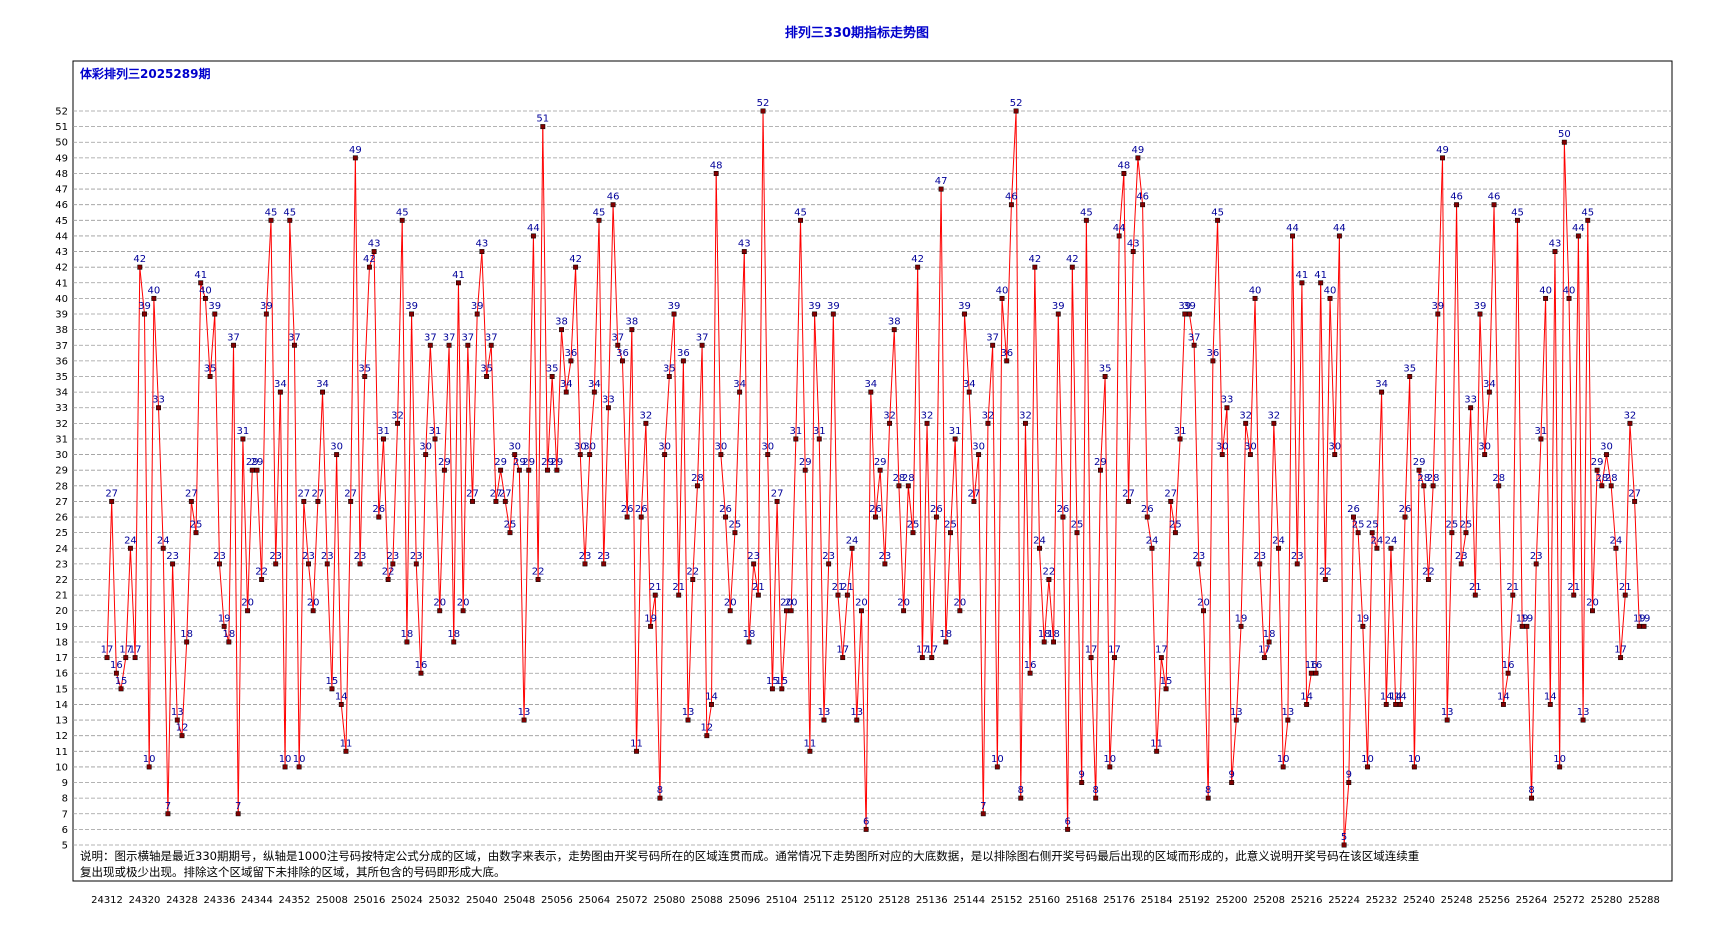 Image resolution: width=1714 pixels, height=926 pixels. I want to click on data-label: 24, so click(1616, 540).